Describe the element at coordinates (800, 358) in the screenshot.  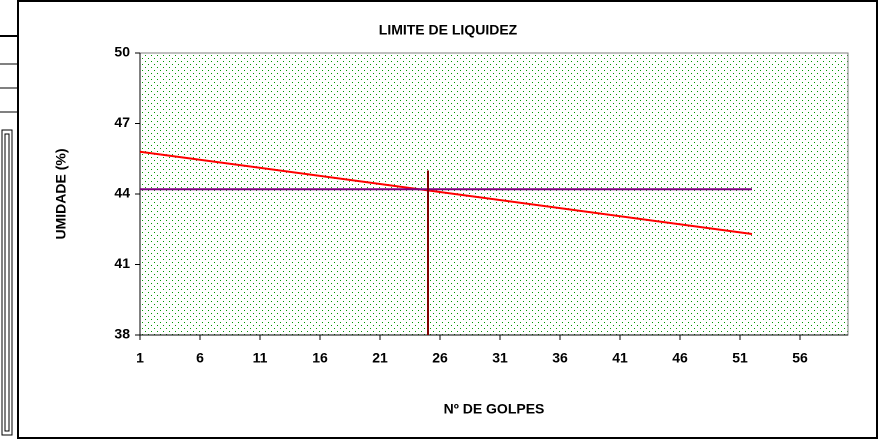
I see `x-tick-label: 56` at that location.